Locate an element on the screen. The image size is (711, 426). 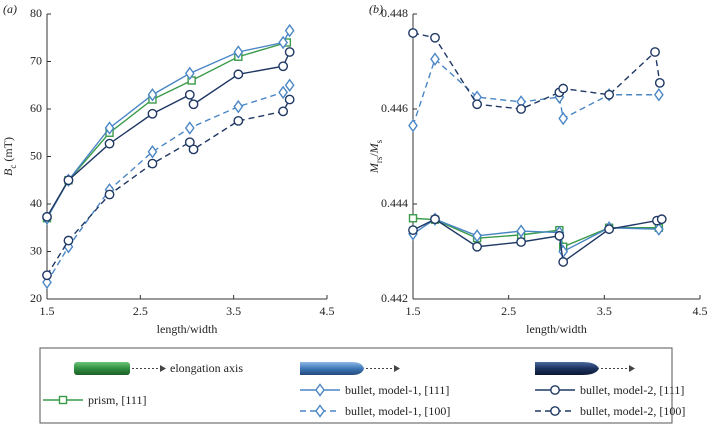
y-tick-label: 40 is located at coordinates (36, 203).